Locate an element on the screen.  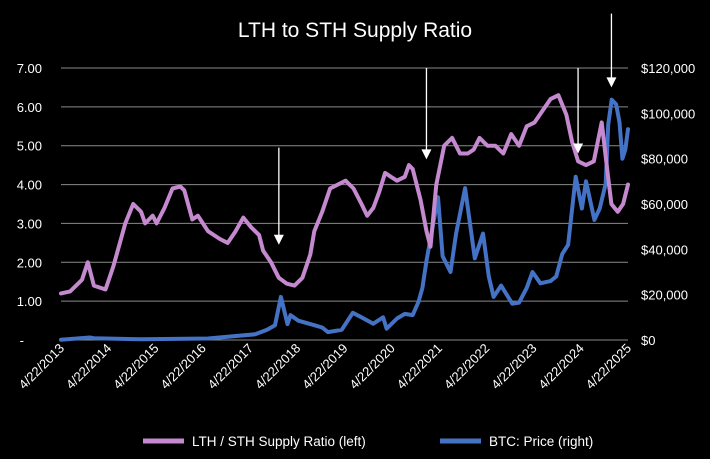
left-axis-ticks: - 1.00 2.00 3.00 4.00 5.00 6.00 7.00 is located at coordinates (29, 204).